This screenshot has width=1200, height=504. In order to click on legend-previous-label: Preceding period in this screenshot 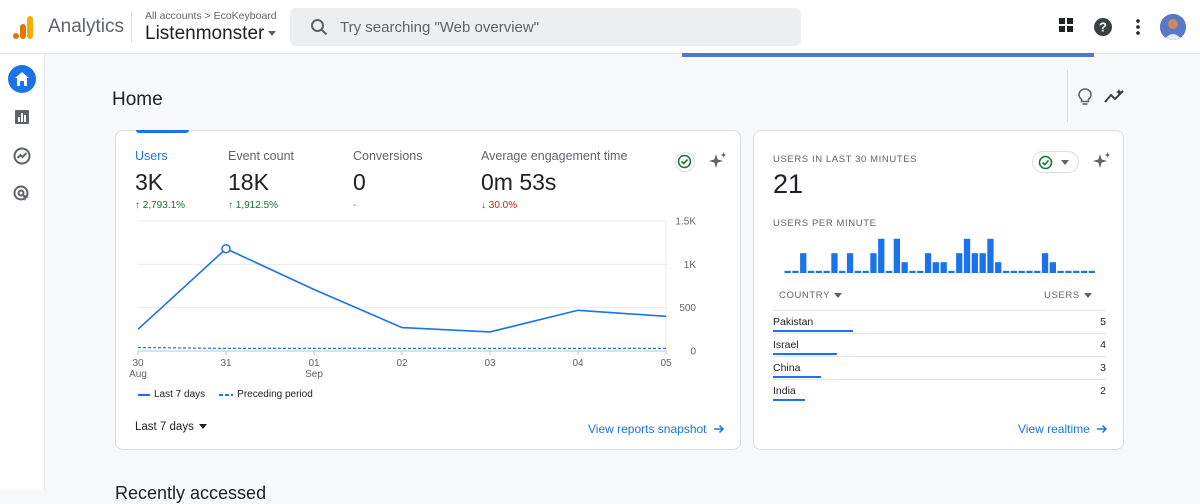, I will do `click(275, 394)`.